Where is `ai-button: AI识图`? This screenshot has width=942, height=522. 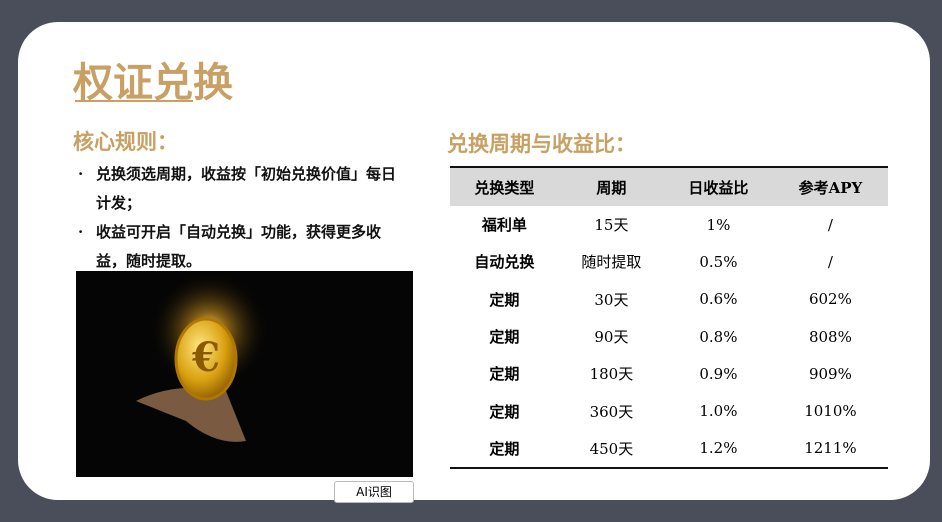
ai-button: AI识图 is located at coordinates (374, 492).